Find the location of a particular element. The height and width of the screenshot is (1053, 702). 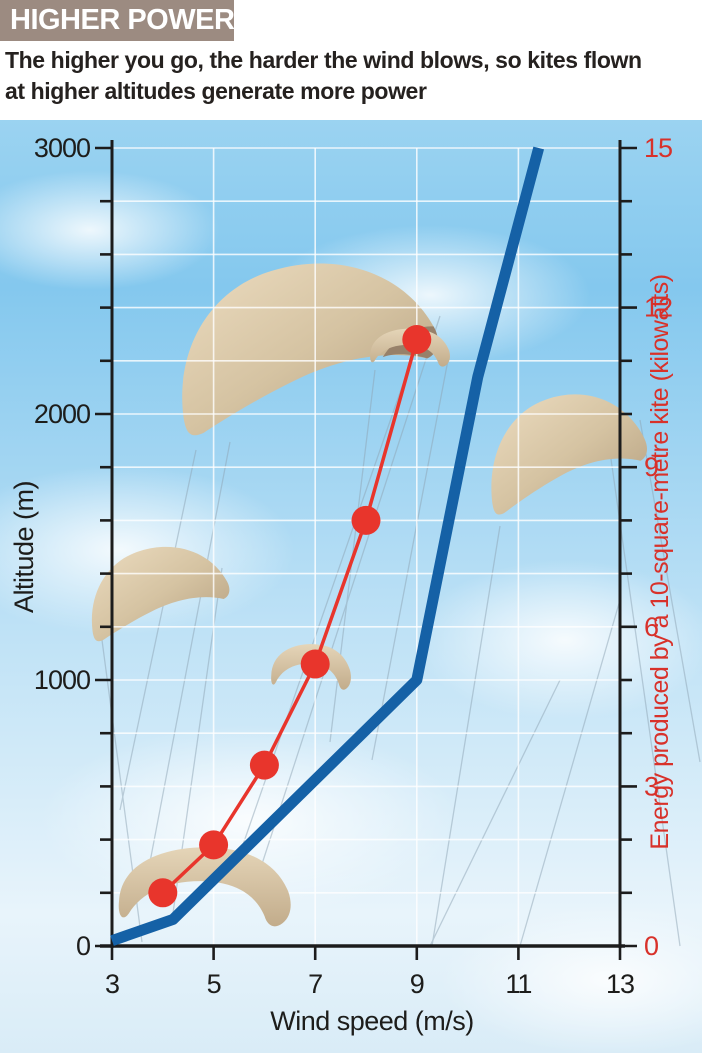

energy-tick-label: 9 is located at coordinates (651, 467).